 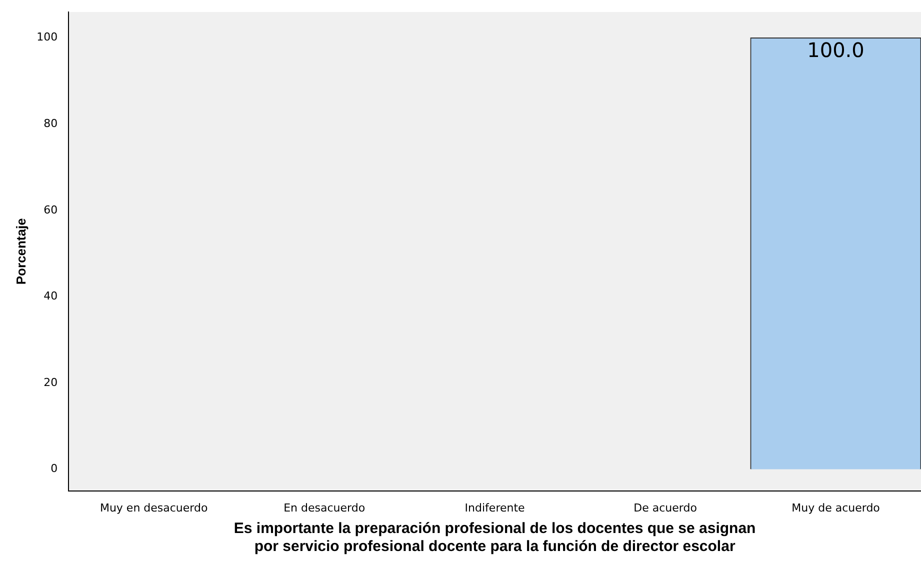 I want to click on y-axis-title: Porcentaje, so click(x=20, y=251).